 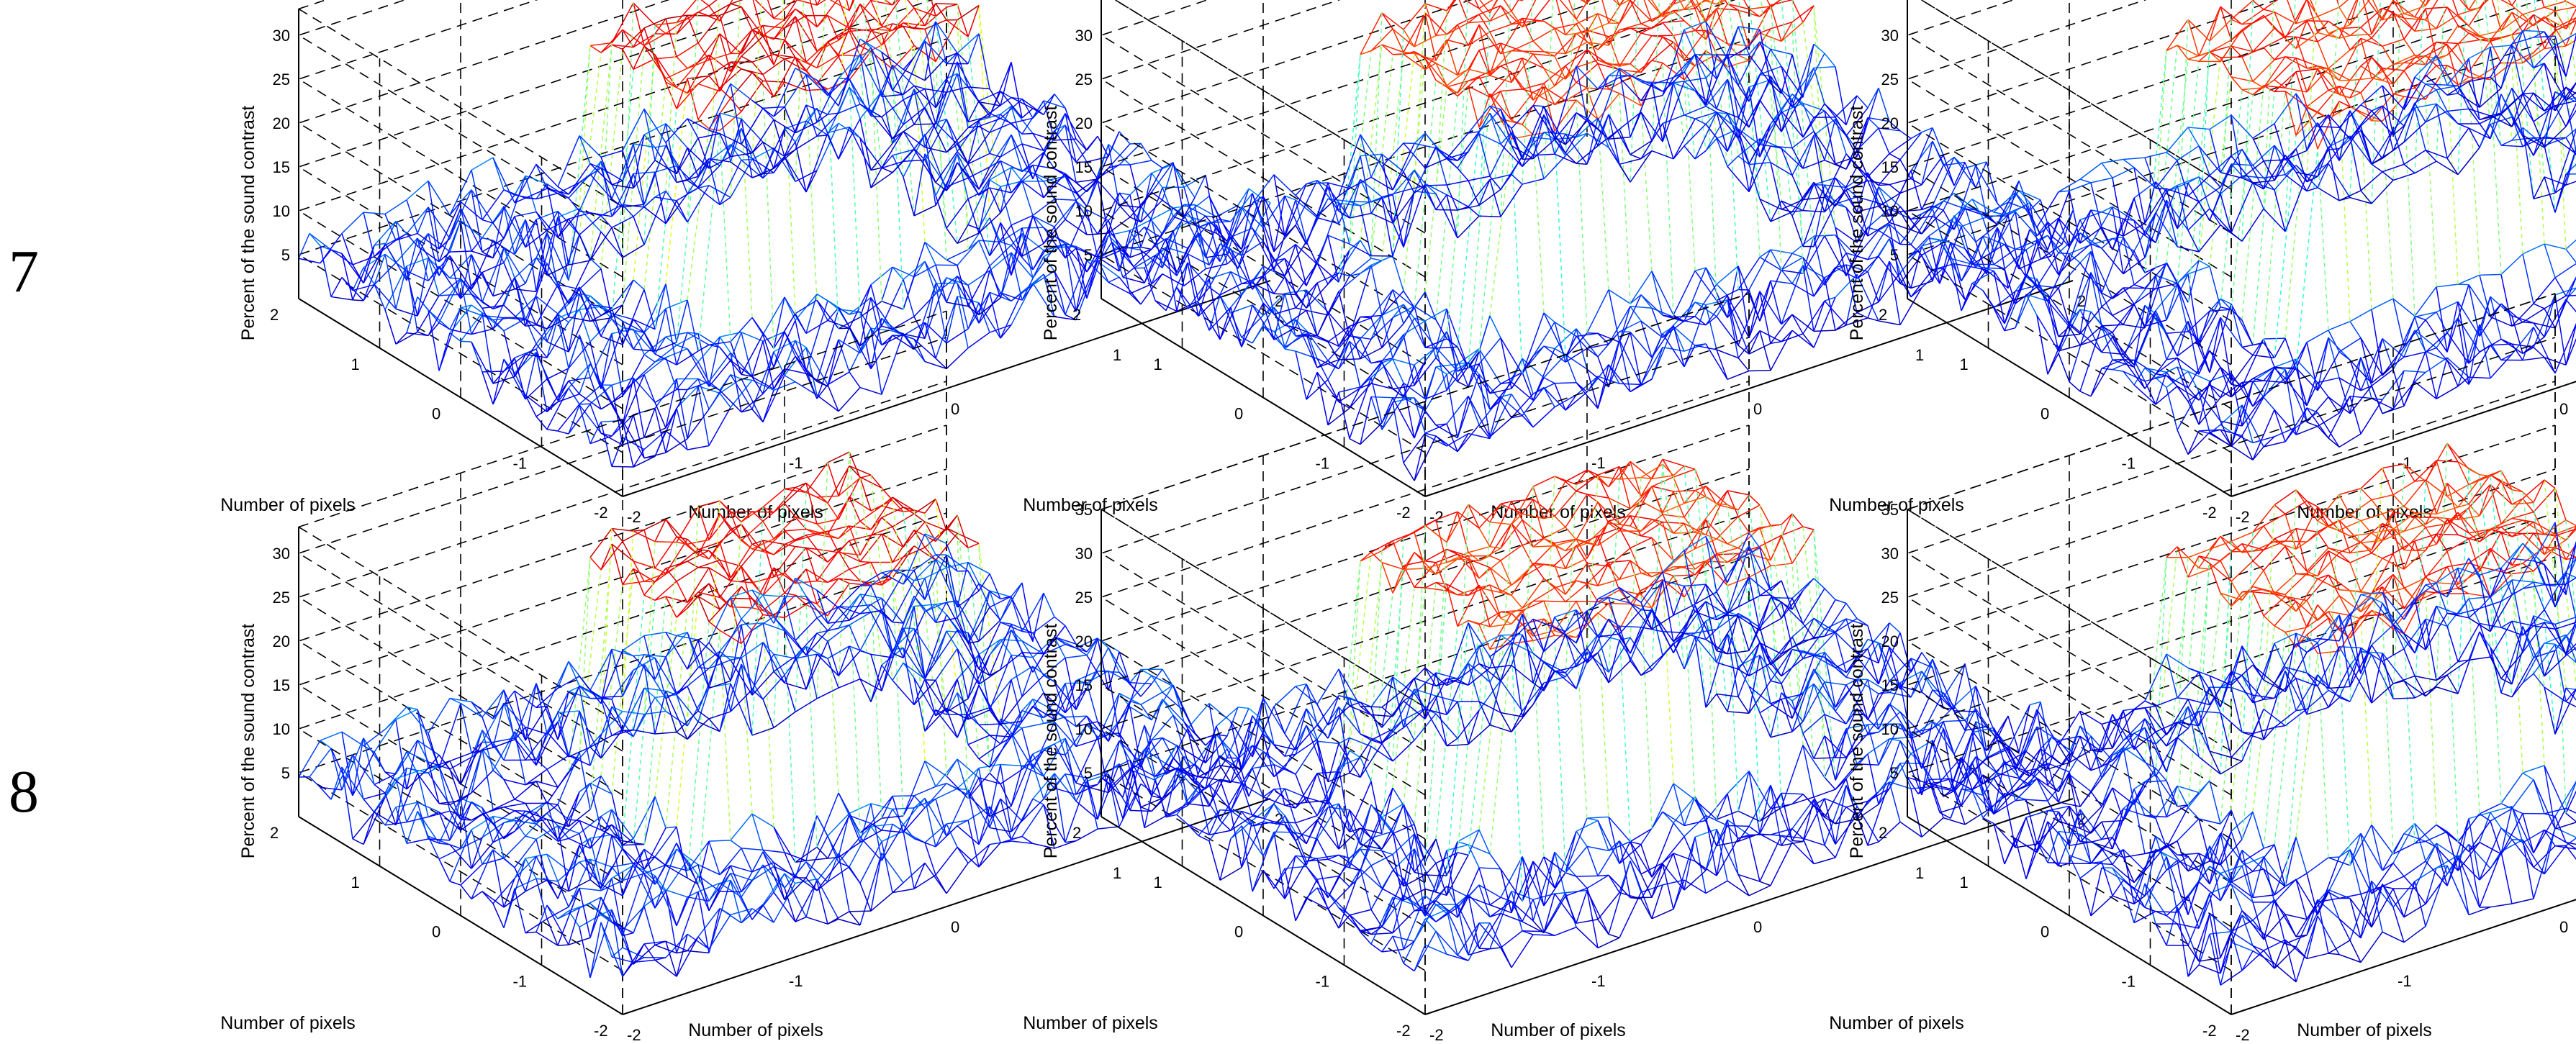 What do you see at coordinates (281, 79) in the screenshot?
I see `z-tick-label: 25` at bounding box center [281, 79].